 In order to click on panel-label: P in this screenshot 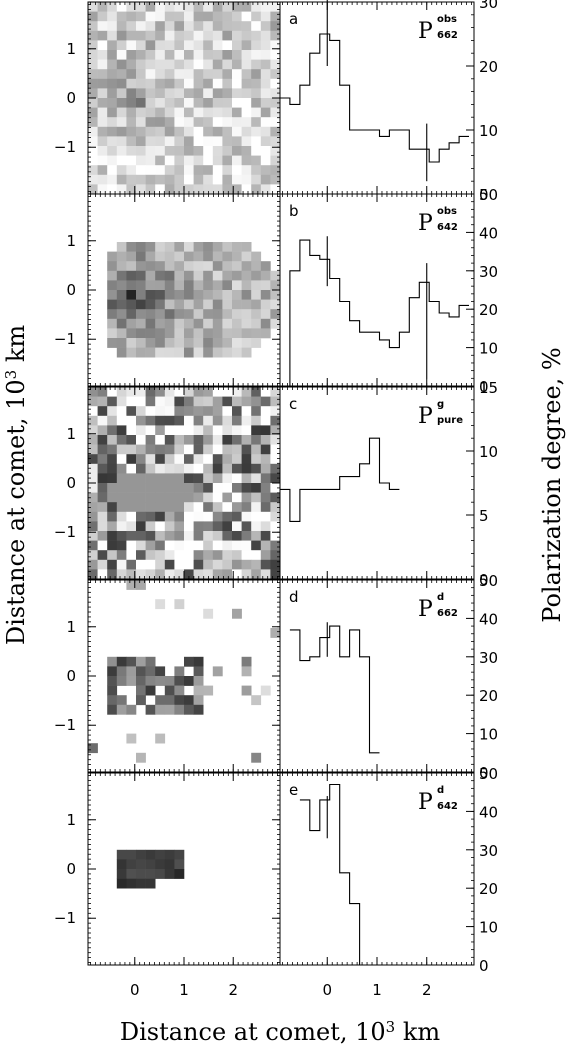, I will do `click(425, 609)`.